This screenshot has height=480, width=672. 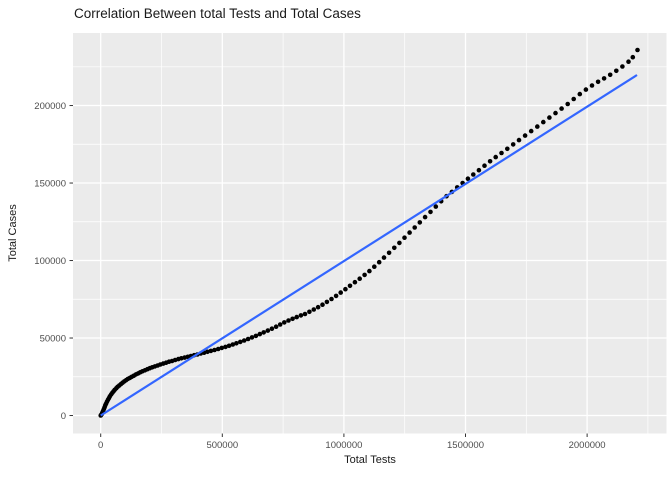 I want to click on y-tick-label: 200000, so click(x=50, y=106).